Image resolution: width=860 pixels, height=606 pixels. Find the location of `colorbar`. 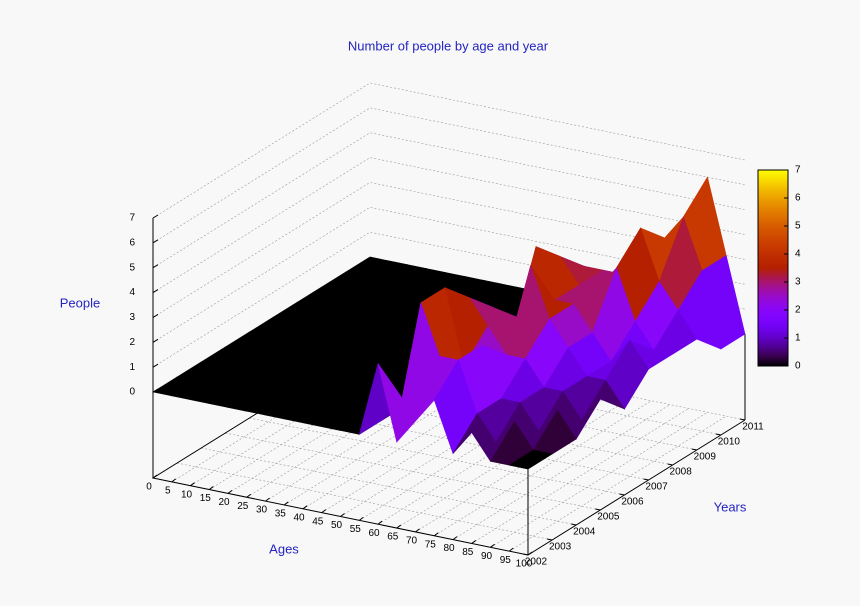

colorbar is located at coordinates (773, 268).